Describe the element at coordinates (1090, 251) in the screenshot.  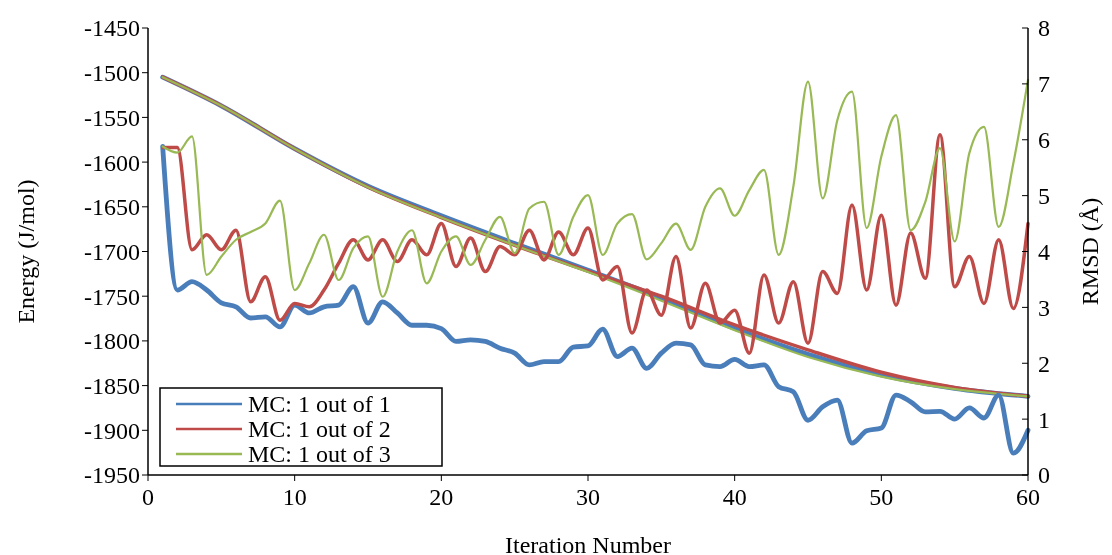
I see `y2-axis-title: RMSD (Å)` at that location.